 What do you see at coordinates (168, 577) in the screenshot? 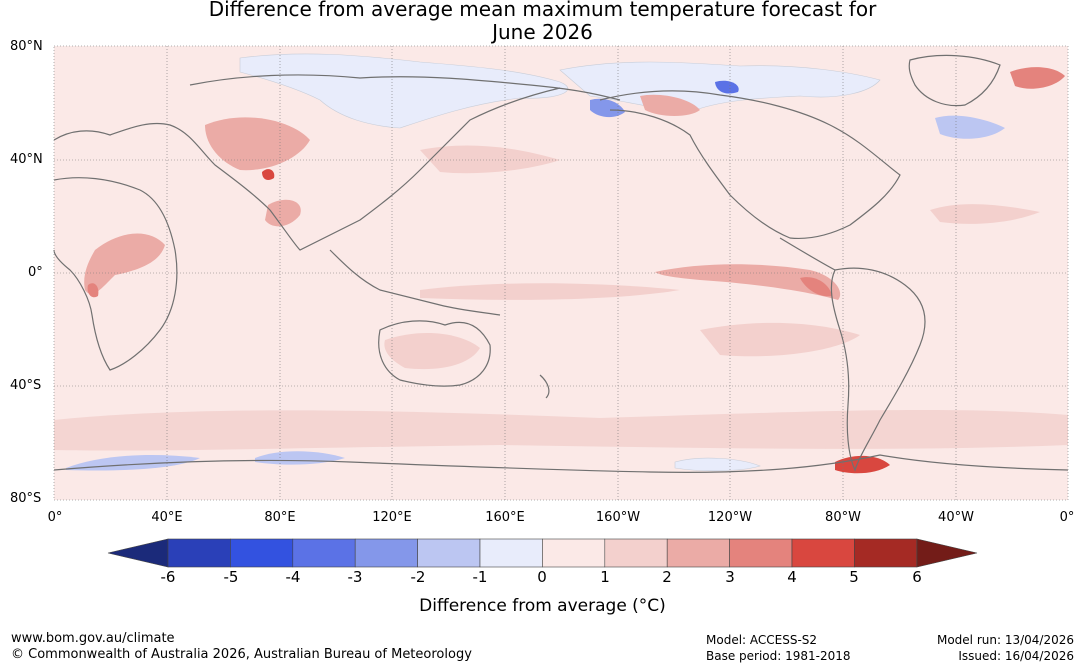
I see `colorbar-tick: -6` at bounding box center [168, 577].